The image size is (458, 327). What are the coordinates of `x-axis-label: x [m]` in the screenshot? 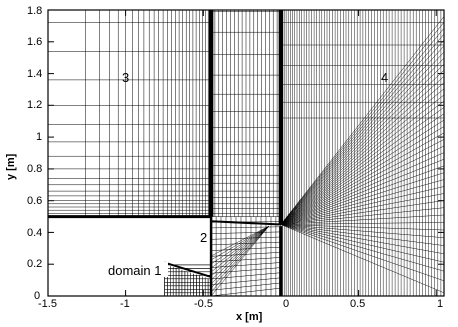 It's located at (249, 317).